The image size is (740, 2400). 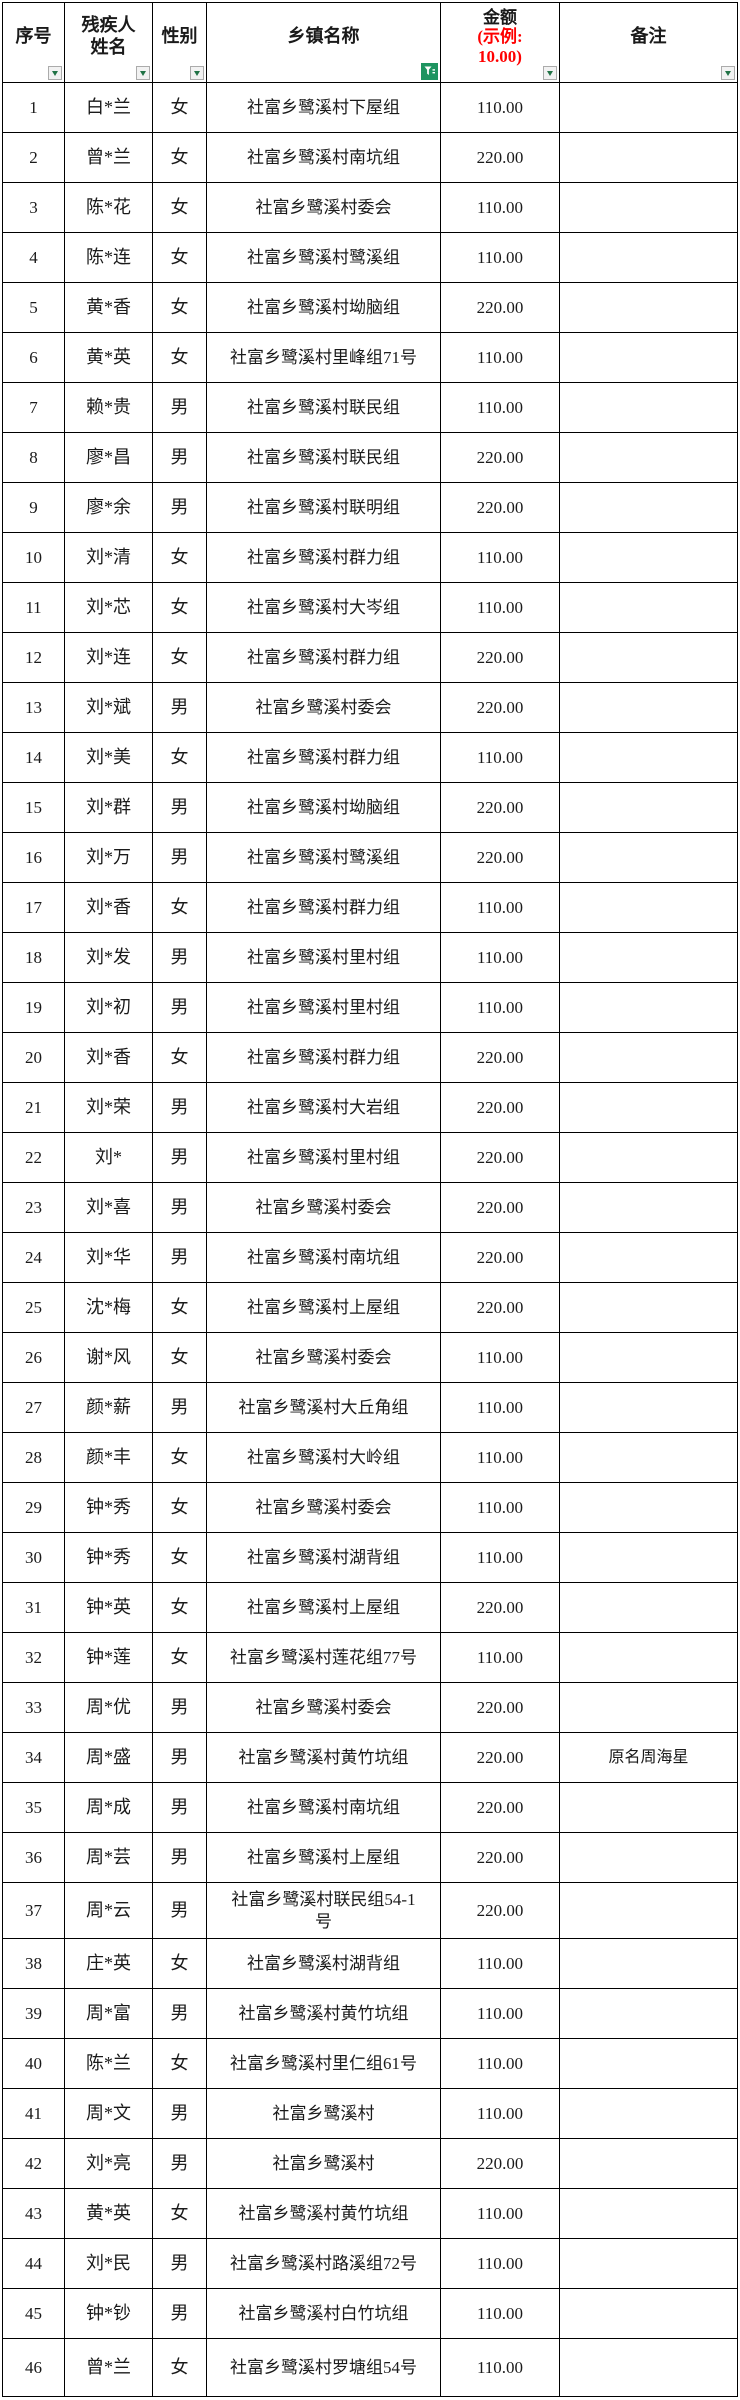 What do you see at coordinates (500, 1158) in the screenshot?
I see `cell-amount-row-22: 220.00` at bounding box center [500, 1158].